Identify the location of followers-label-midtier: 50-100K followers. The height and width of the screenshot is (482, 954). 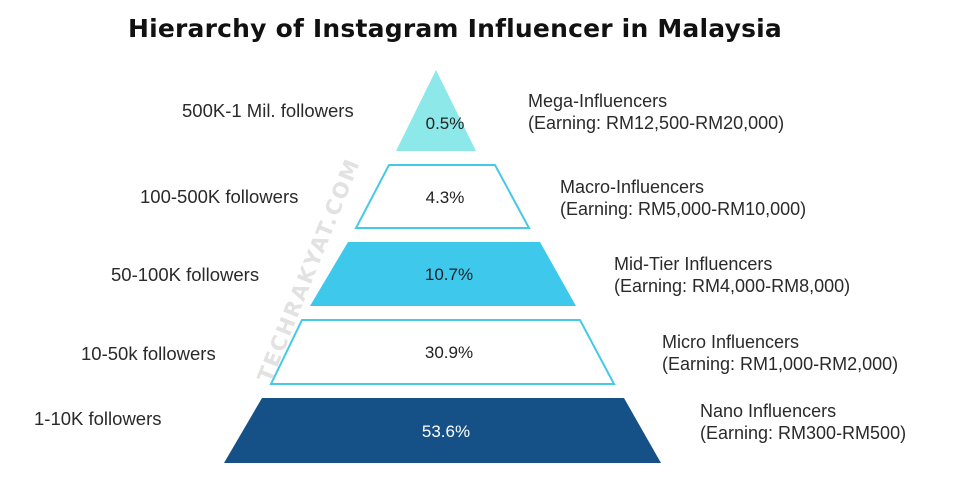
(185, 274).